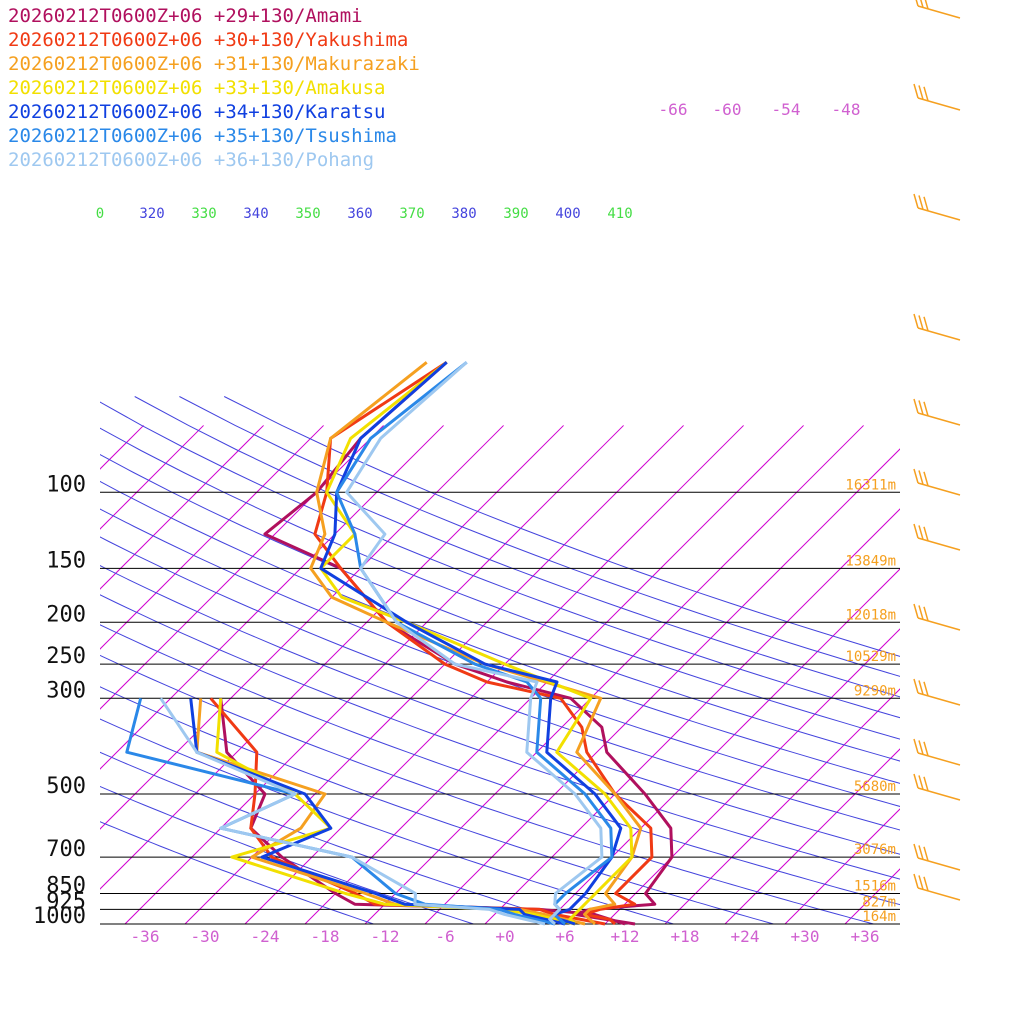 This screenshot has height=1024, width=1024. Describe the element at coordinates (673, 109) in the screenshot. I see `upper-temperature-label: -66` at that location.